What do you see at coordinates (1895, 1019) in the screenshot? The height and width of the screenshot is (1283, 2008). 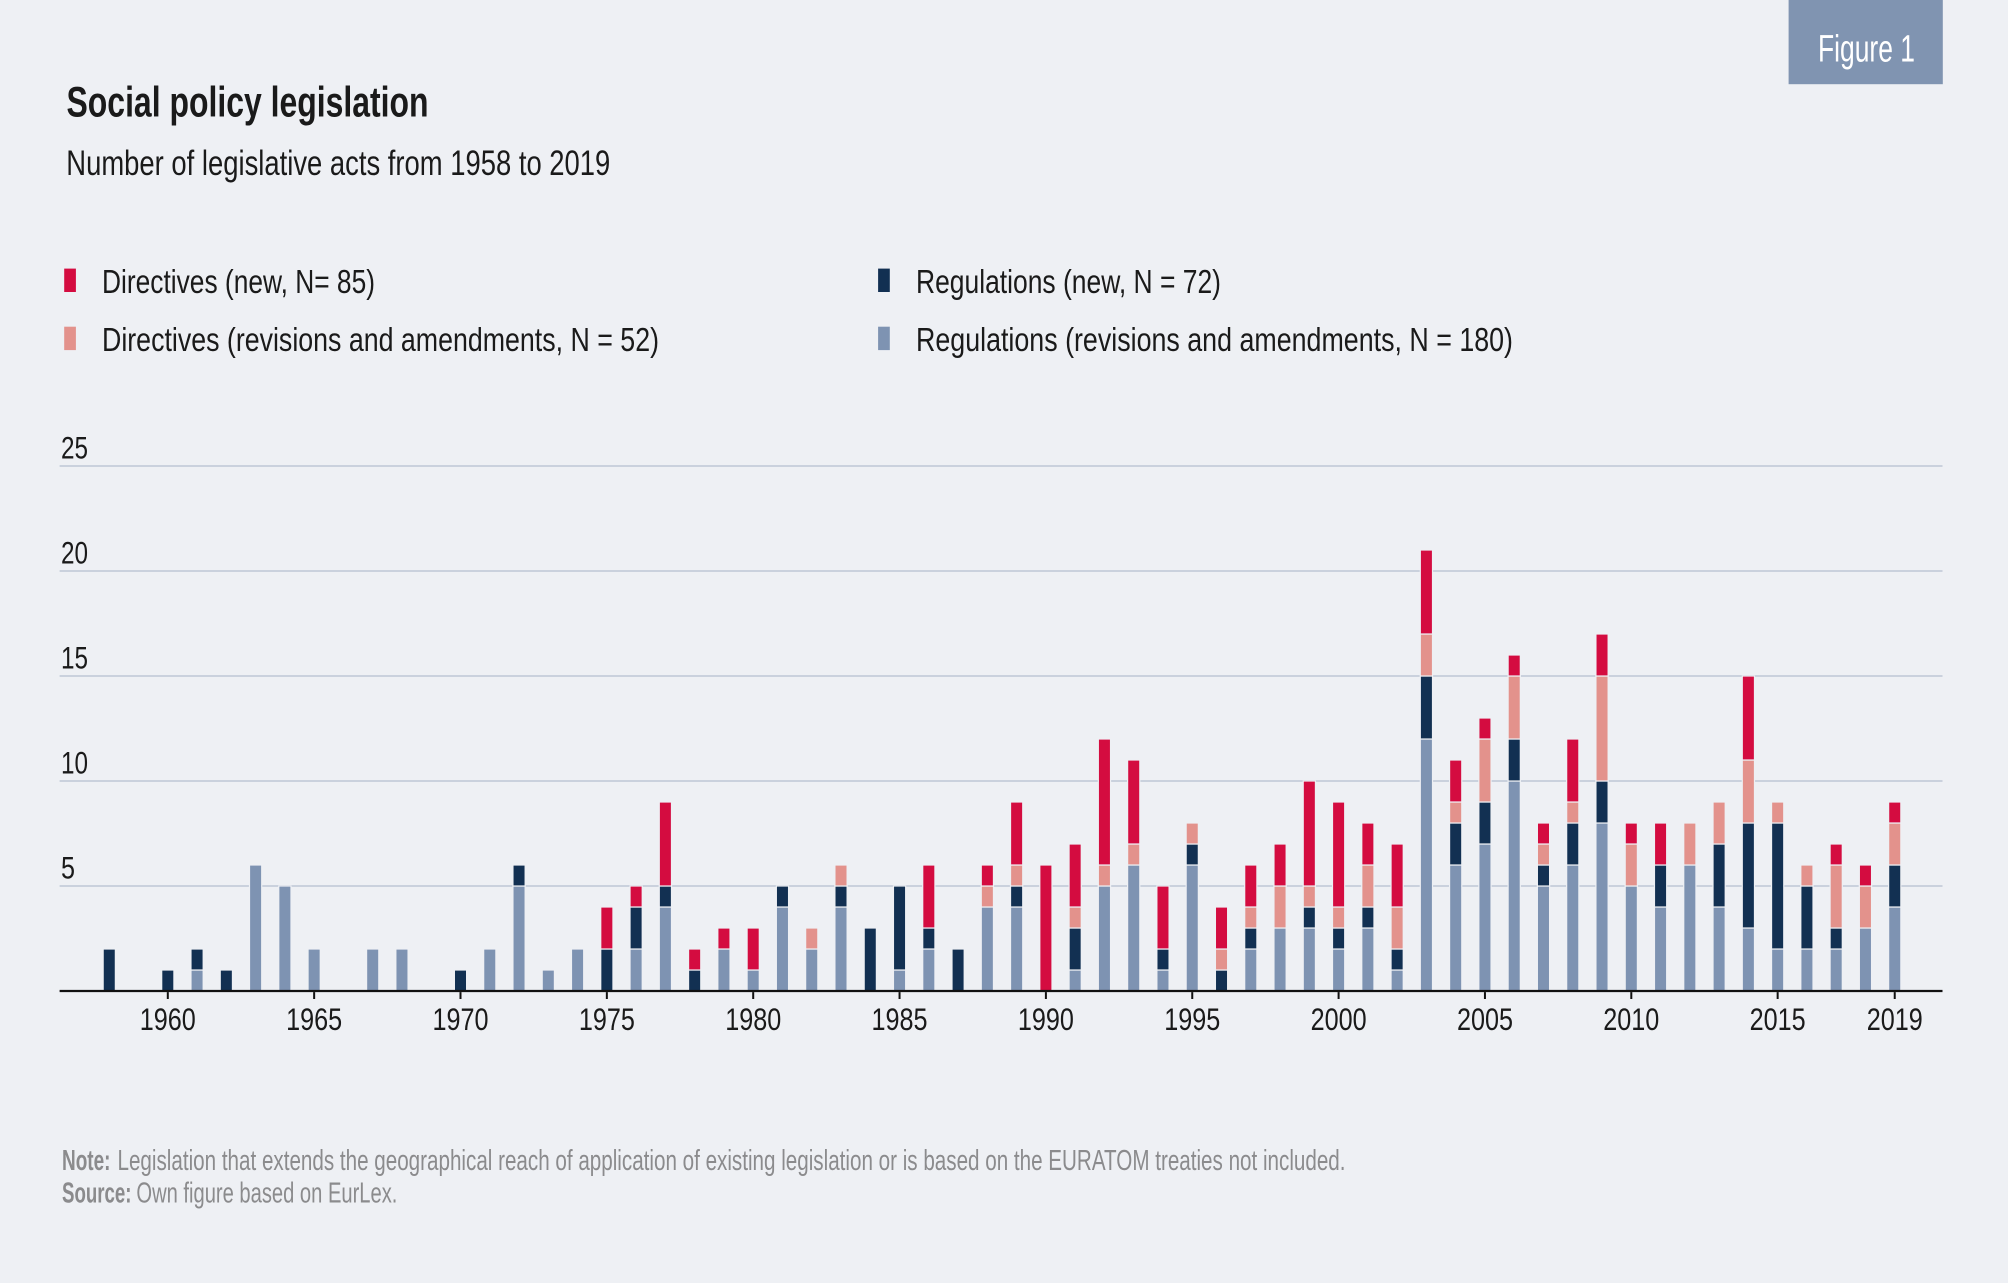 I see `svg-text: 2019` at bounding box center [1895, 1019].